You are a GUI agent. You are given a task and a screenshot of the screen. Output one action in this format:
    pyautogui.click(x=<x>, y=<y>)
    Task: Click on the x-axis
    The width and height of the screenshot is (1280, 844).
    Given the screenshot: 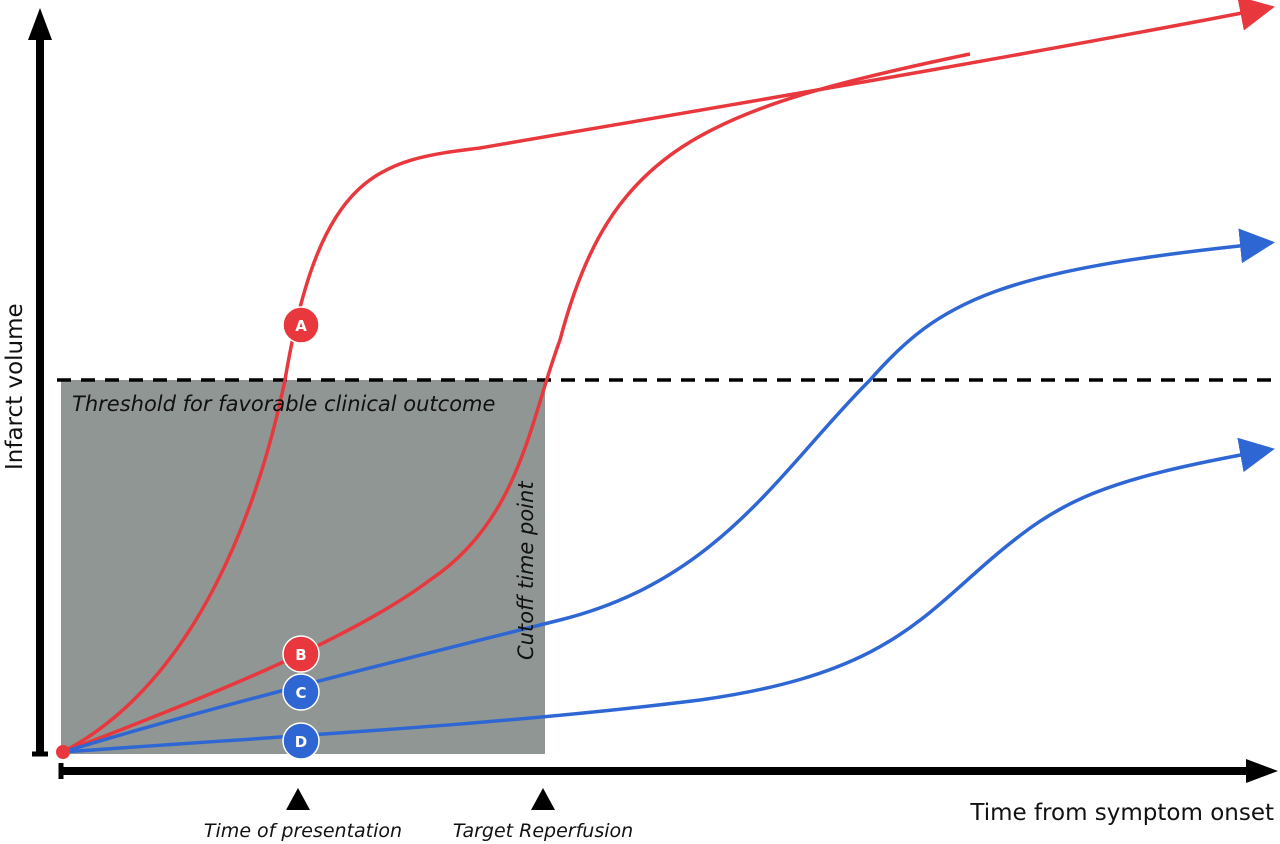 What is the action you would take?
    pyautogui.click(x=668, y=771)
    